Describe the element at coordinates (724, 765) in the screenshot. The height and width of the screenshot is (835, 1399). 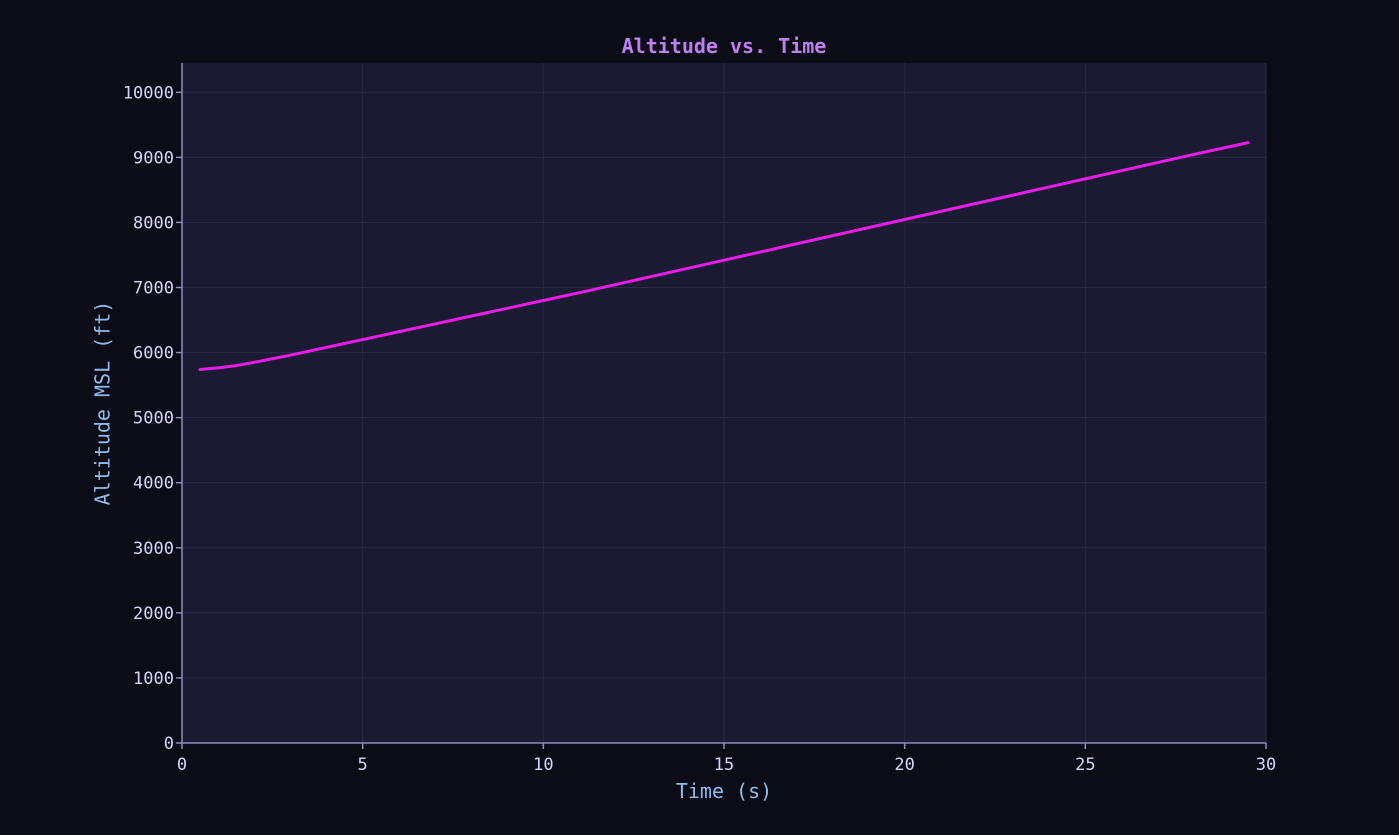
I see `x-tick-label: 15` at that location.